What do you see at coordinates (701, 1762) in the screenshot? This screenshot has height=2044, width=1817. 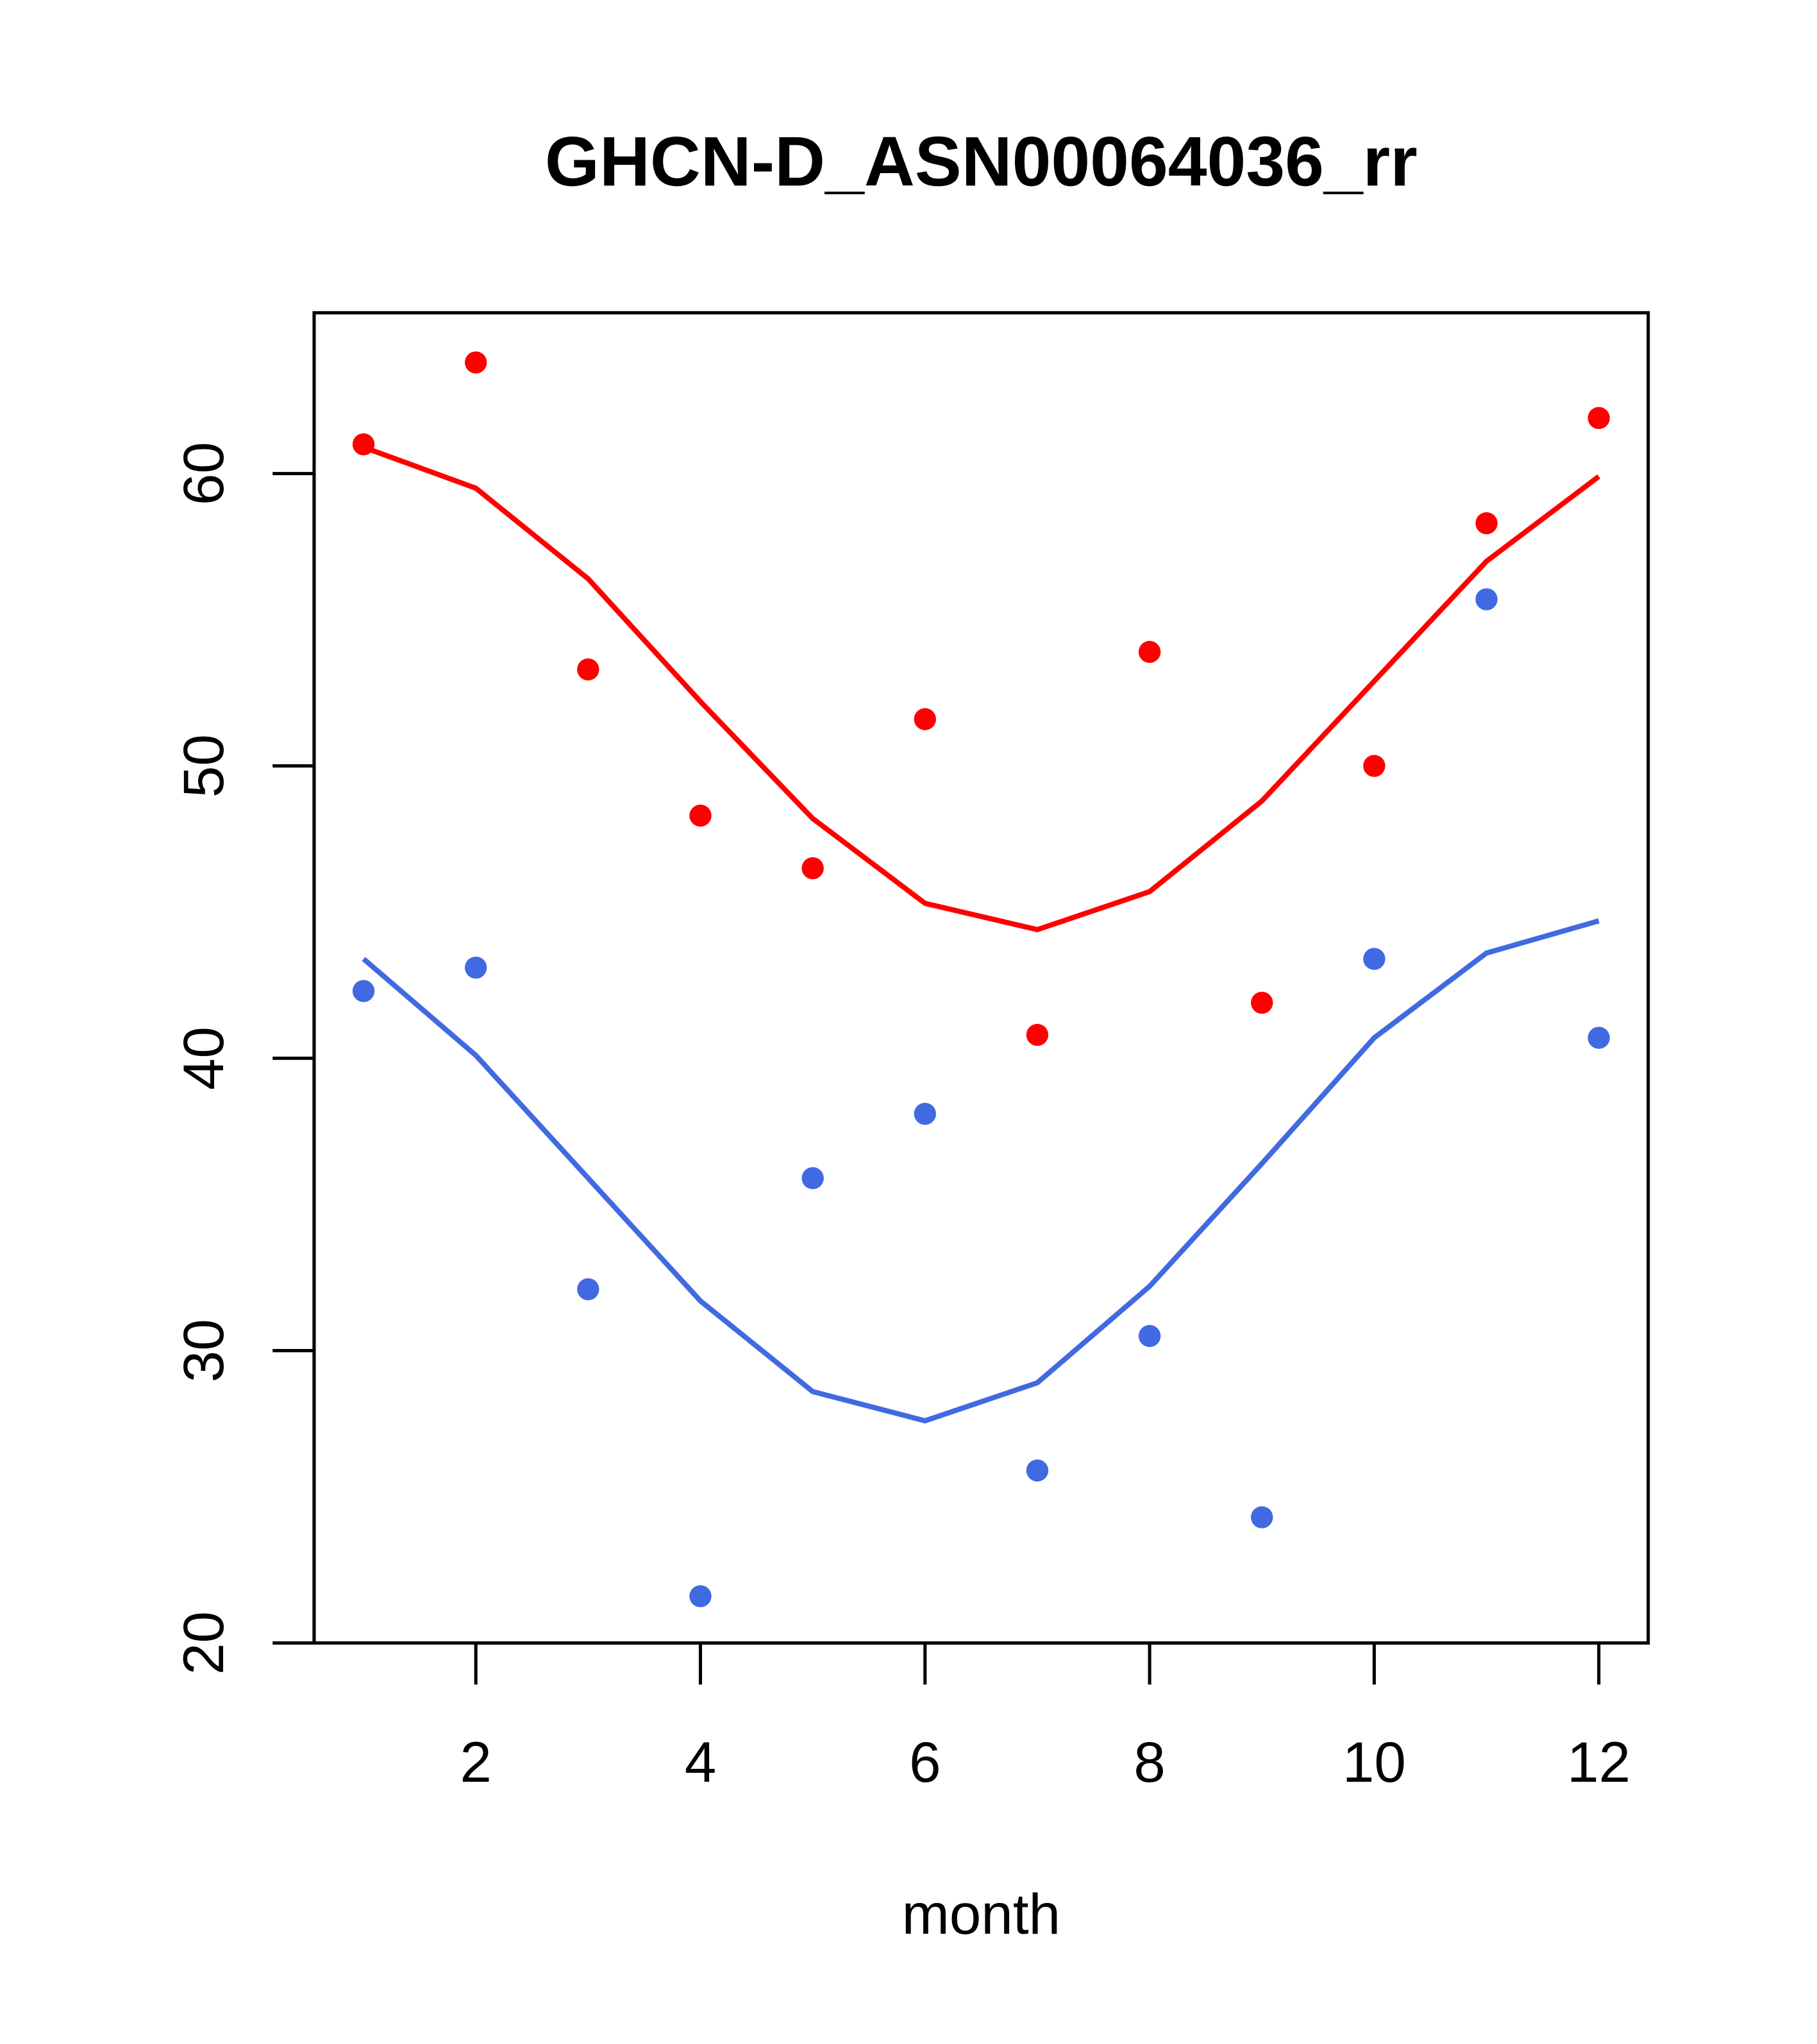 I see `x-tick-label: 4` at bounding box center [701, 1762].